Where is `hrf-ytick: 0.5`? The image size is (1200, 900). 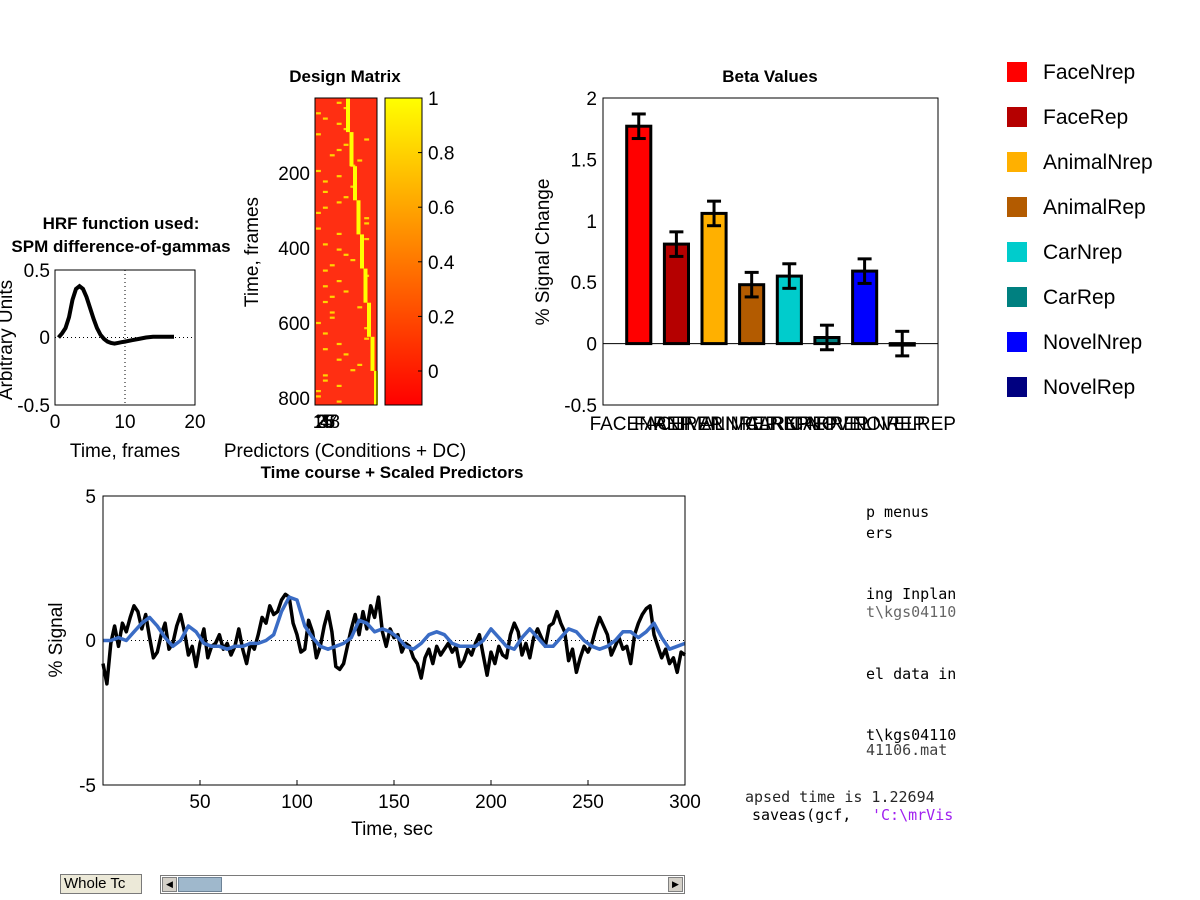 hrf-ytick: 0.5 is located at coordinates (37, 271).